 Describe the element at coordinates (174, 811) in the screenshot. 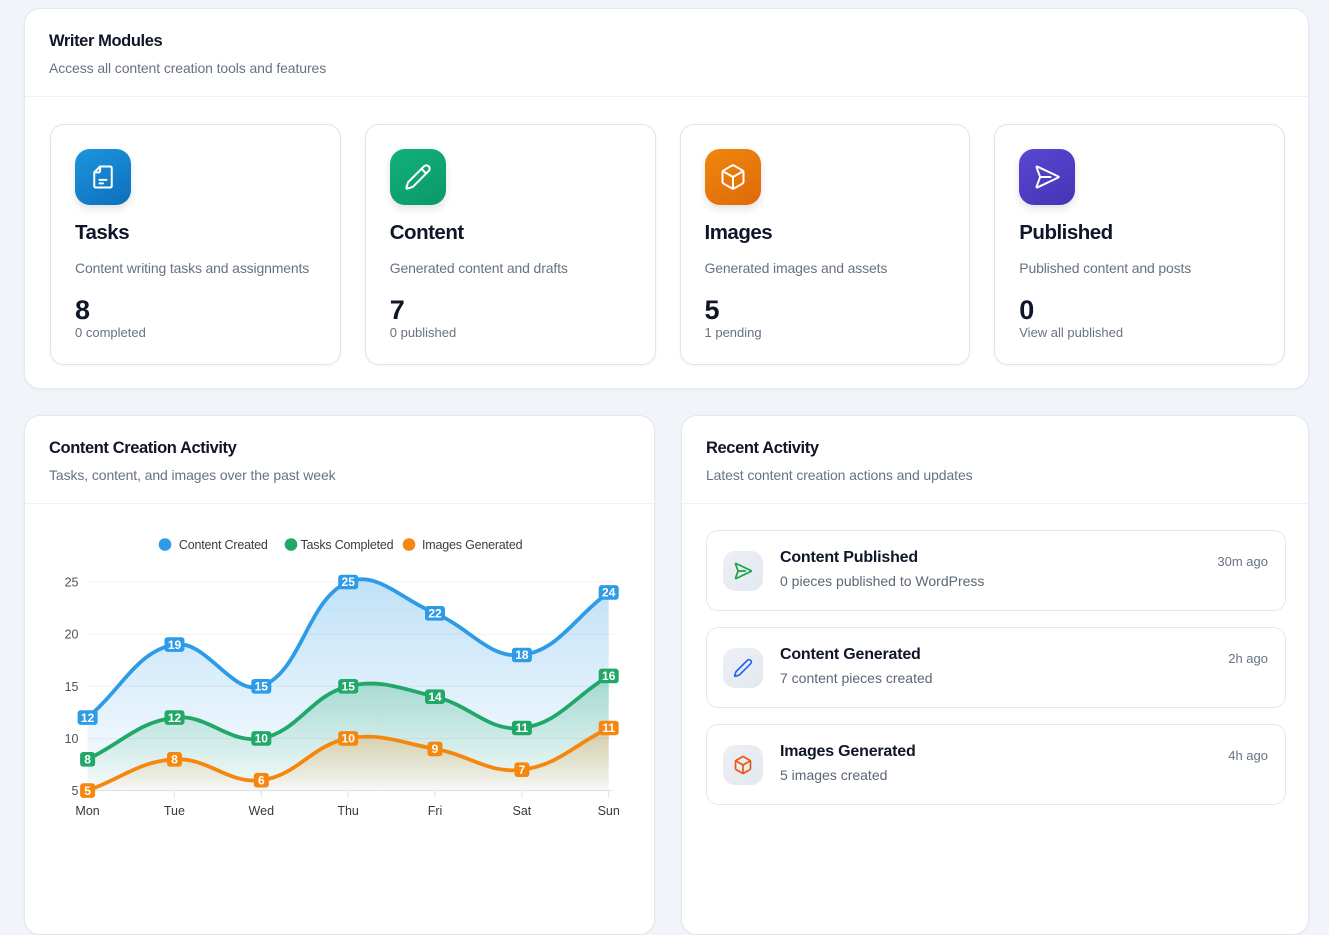

I see `svg-text: Tue` at that location.